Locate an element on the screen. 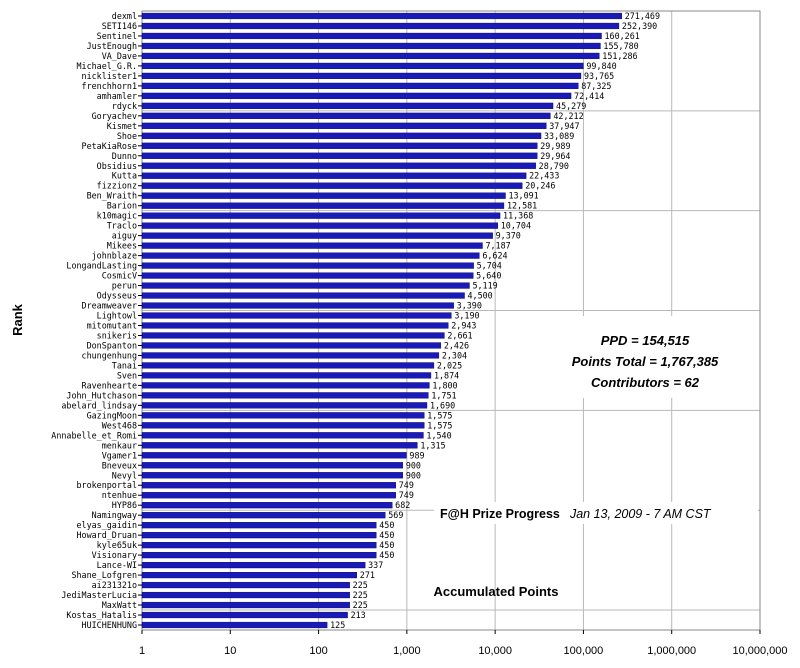 The width and height of the screenshot is (800, 668). data-label: 3,390 is located at coordinates (469, 306).